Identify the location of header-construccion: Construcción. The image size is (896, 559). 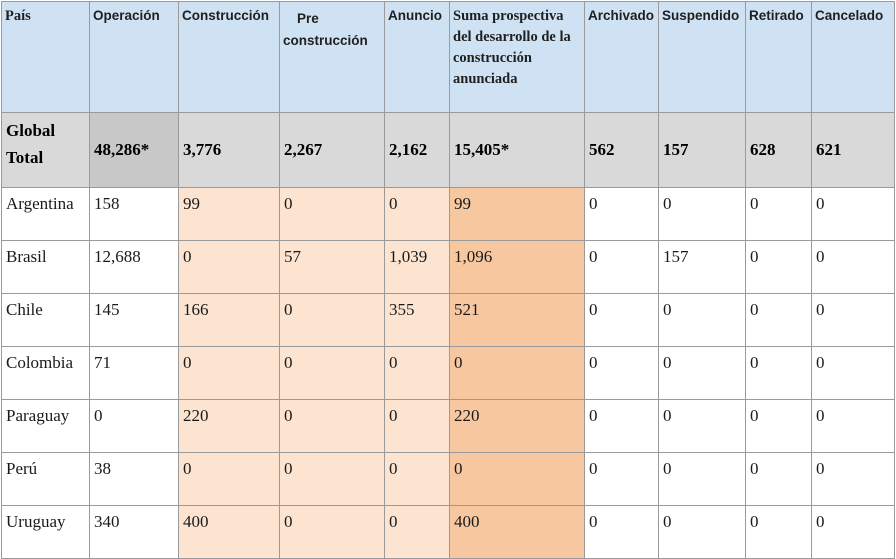
(229, 57).